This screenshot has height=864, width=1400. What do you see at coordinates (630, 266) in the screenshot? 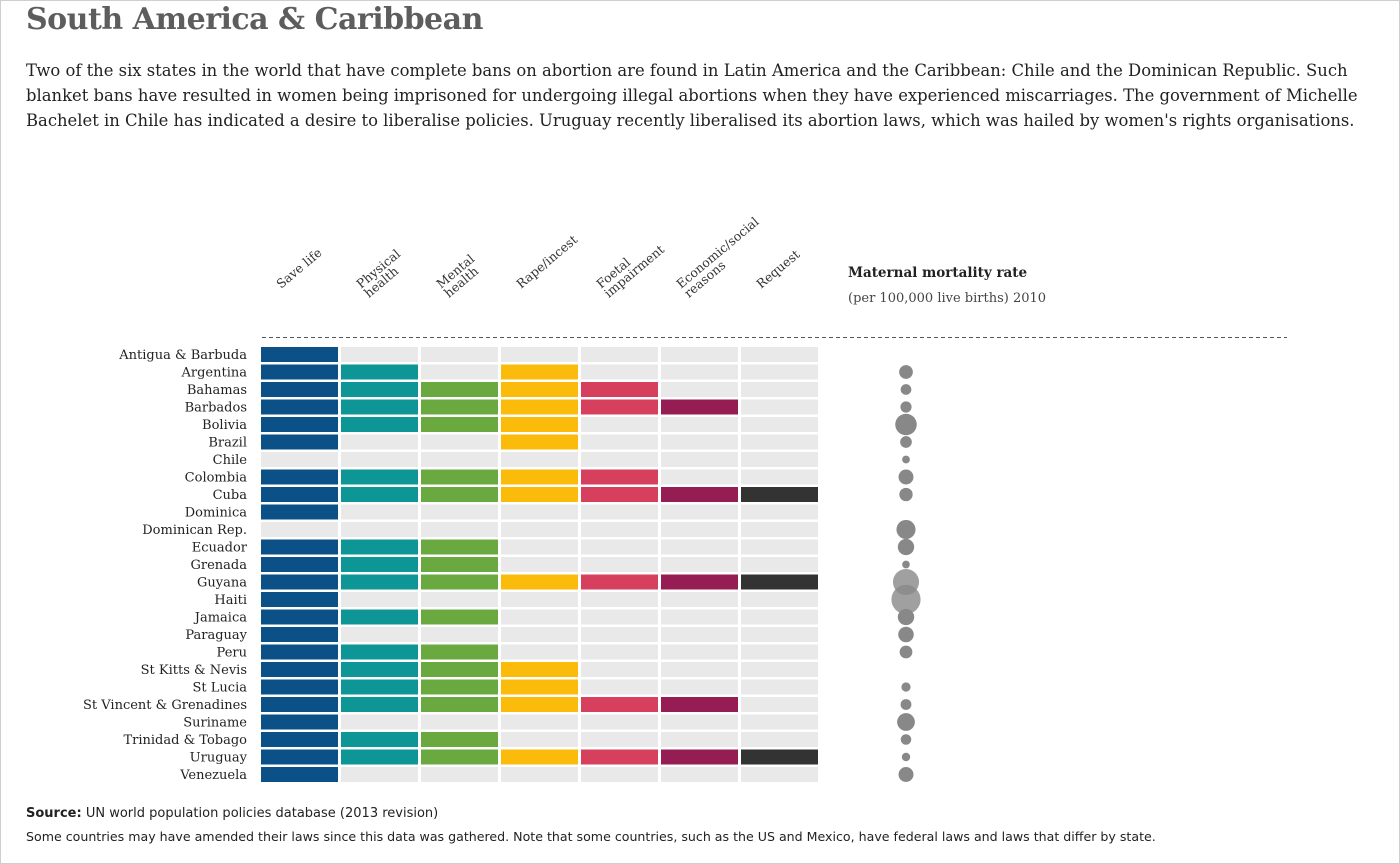
I see `column-label: Foetalimpairment` at bounding box center [630, 266].